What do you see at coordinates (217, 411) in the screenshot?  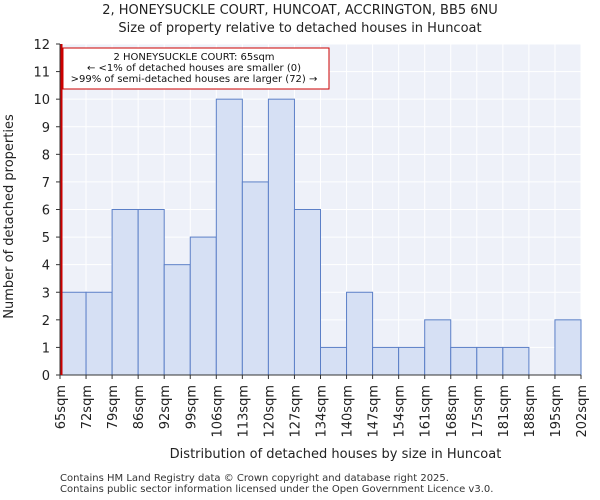 I see `x-tick-label: 106sqm` at bounding box center [217, 411].